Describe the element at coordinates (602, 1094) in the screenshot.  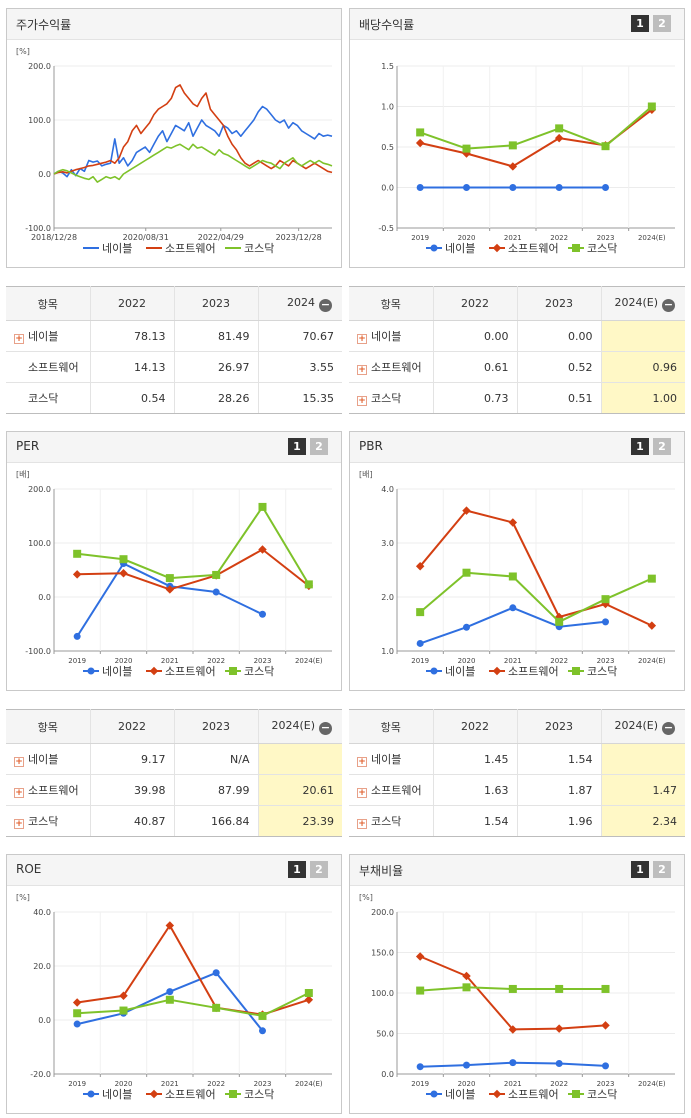
I see `legend-label: 코스닥` at that location.